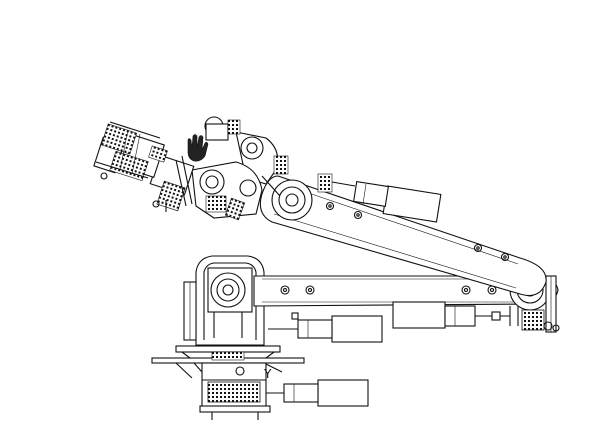  What do you see at coordinates (403, 236) in the screenshot?
I see `upper-arm-link` at bounding box center [403, 236].